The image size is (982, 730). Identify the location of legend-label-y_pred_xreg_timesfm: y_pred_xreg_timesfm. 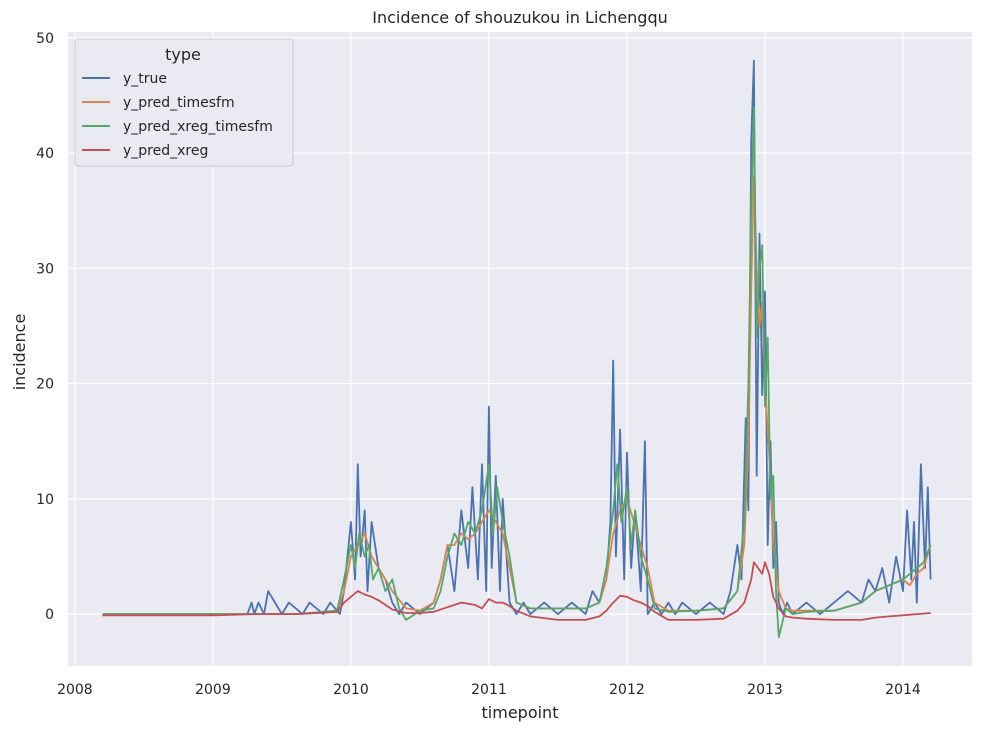
(198, 127).